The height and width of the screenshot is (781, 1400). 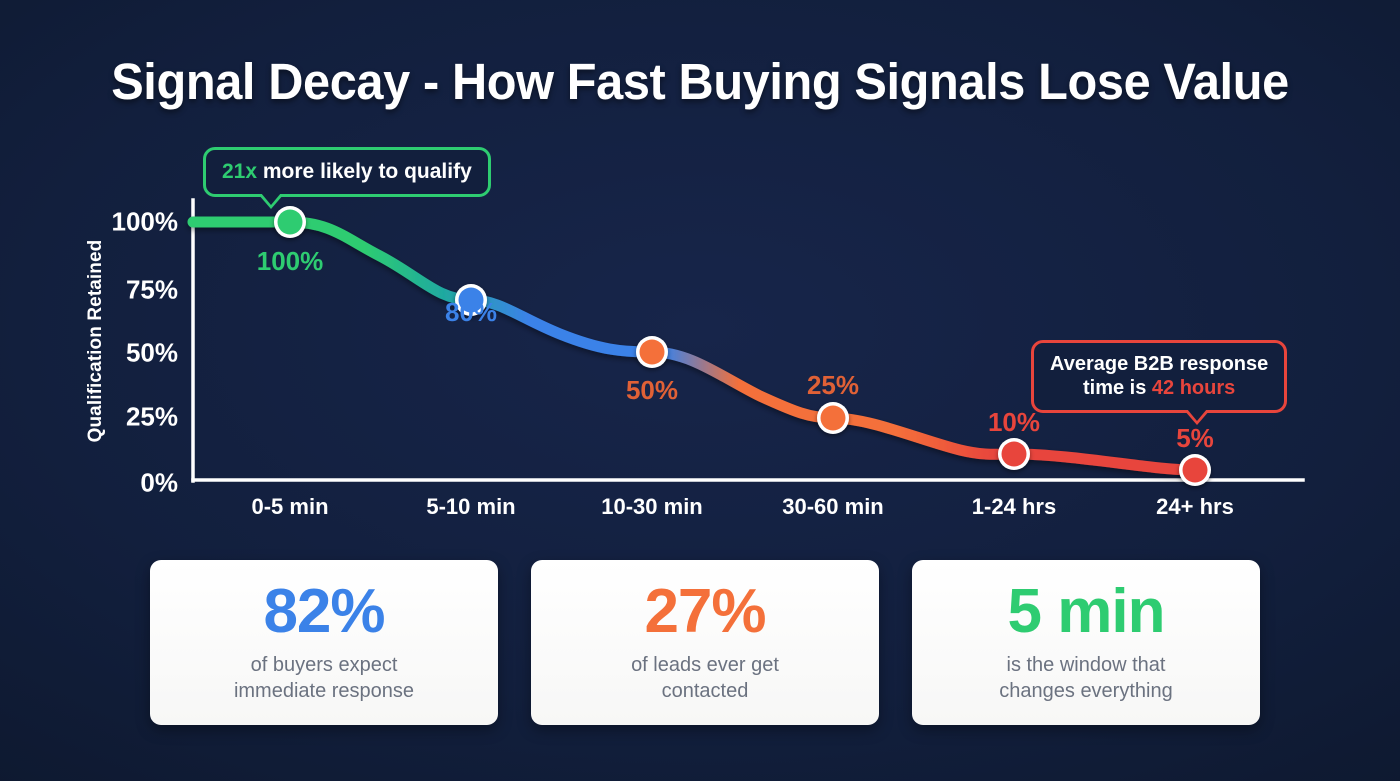 What do you see at coordinates (652, 506) in the screenshot?
I see `x-tick-label-10-30-min: 10-30 min` at bounding box center [652, 506].